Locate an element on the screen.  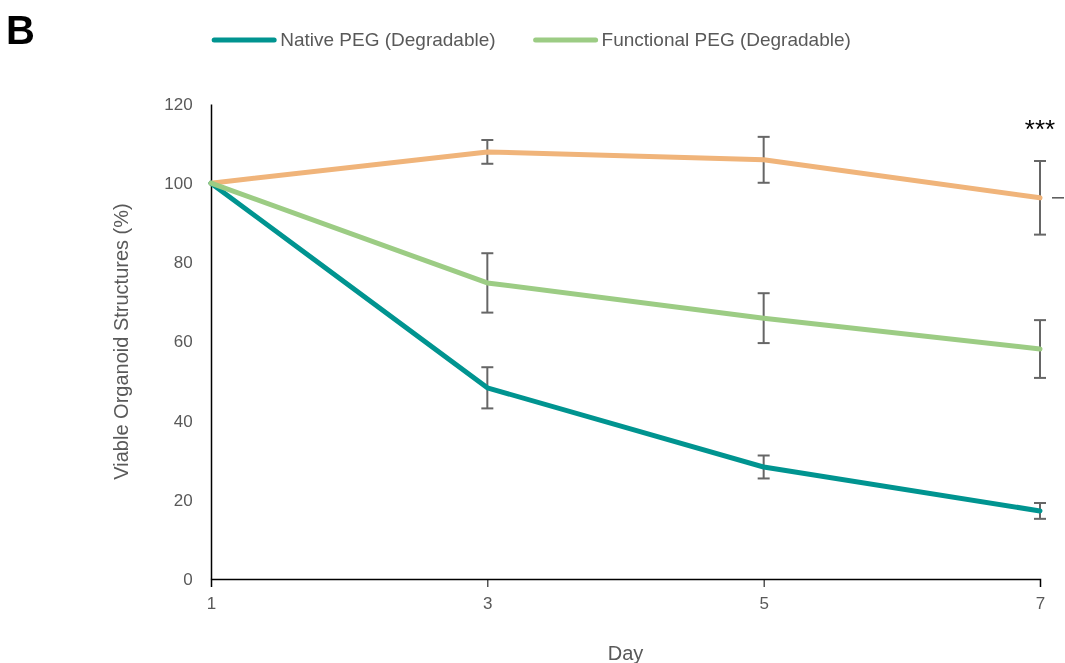
y-tick-label: 20 is located at coordinates (183, 500).